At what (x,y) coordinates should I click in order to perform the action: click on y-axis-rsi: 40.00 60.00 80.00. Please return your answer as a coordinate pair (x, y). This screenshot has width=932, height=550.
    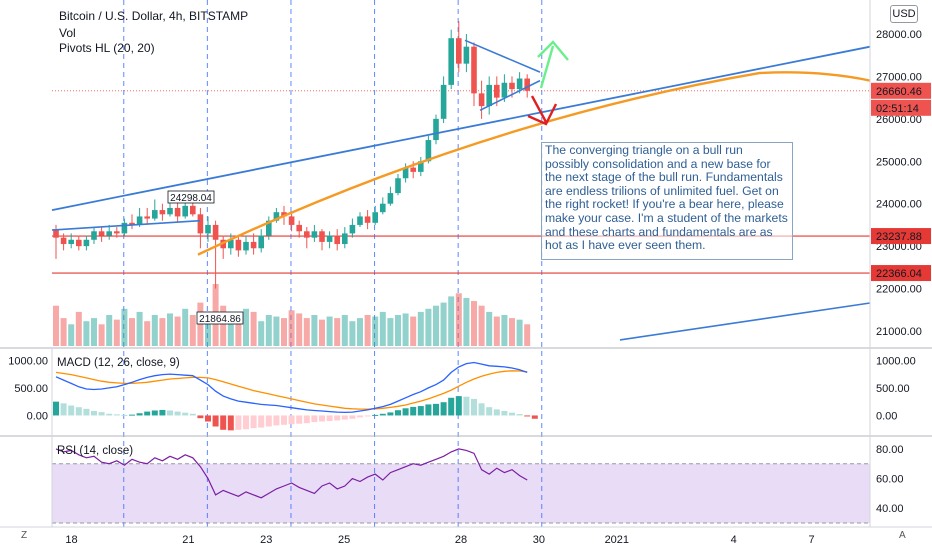
    Looking at the image, I should click on (890, 479).